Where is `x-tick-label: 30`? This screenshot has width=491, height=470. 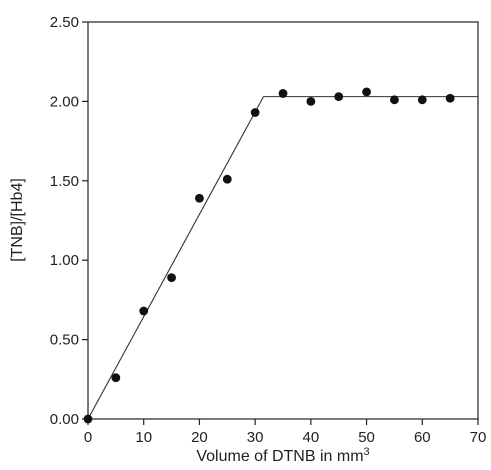
x-tick-label: 30 is located at coordinates (255, 437).